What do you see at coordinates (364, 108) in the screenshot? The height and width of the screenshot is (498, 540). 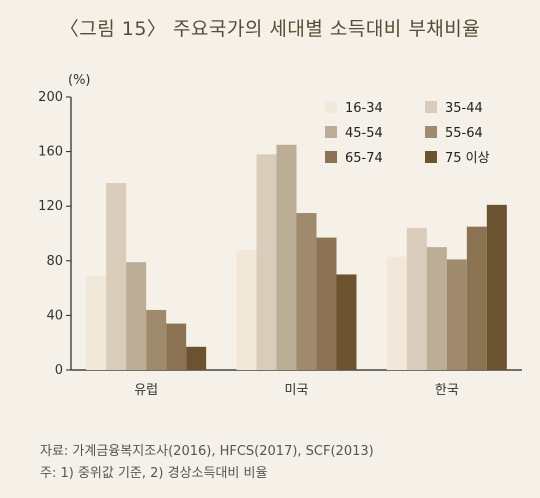 I see `legend-label: 16-34` at bounding box center [364, 108].